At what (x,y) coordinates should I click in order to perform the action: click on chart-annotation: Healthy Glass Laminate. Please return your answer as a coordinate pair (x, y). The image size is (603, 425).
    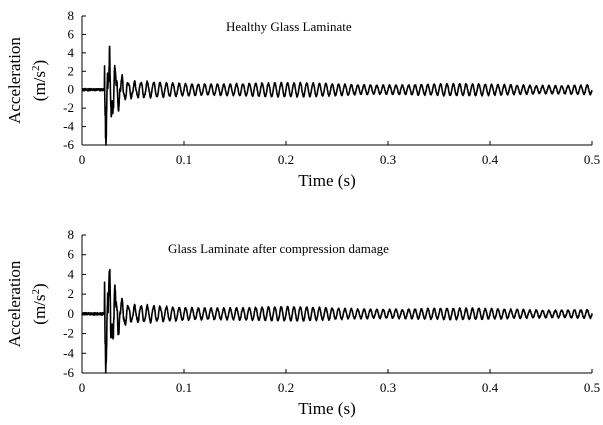
    Looking at the image, I should click on (289, 26).